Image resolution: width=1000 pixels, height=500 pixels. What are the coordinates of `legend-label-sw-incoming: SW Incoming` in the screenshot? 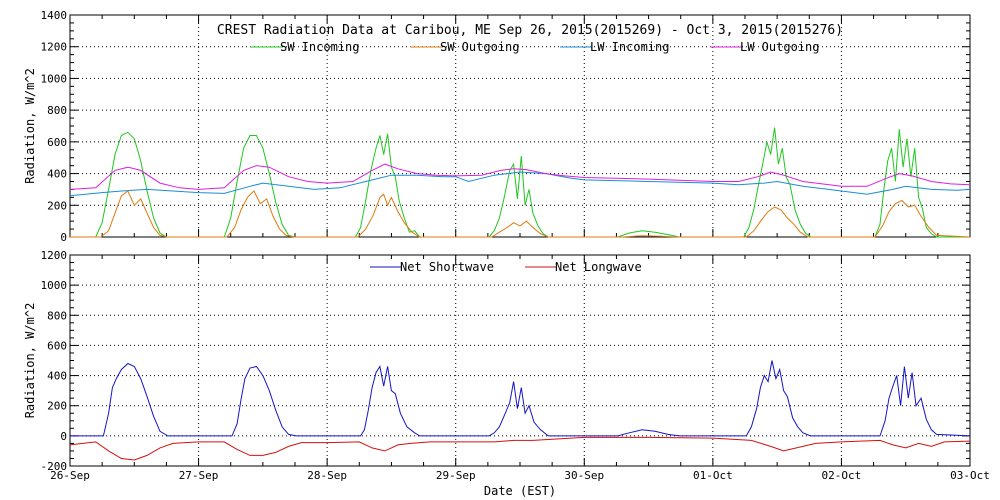 It's located at (319, 47).